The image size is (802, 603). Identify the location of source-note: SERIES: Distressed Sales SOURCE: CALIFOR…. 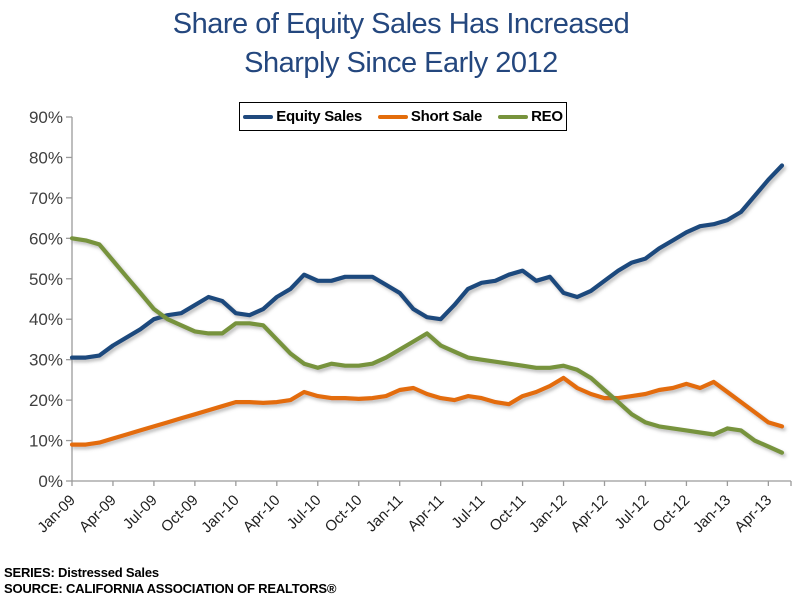
(170, 581).